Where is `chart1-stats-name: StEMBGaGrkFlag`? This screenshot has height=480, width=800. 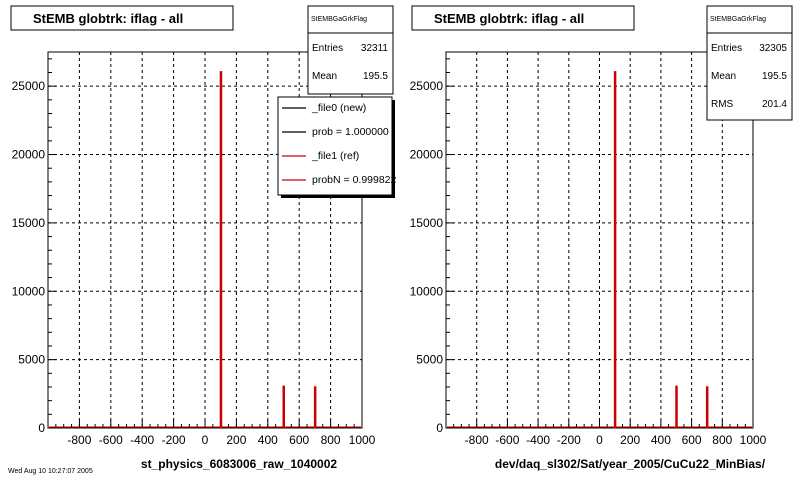 chart1-stats-name: StEMBGaGrkFlag is located at coordinates (339, 19).